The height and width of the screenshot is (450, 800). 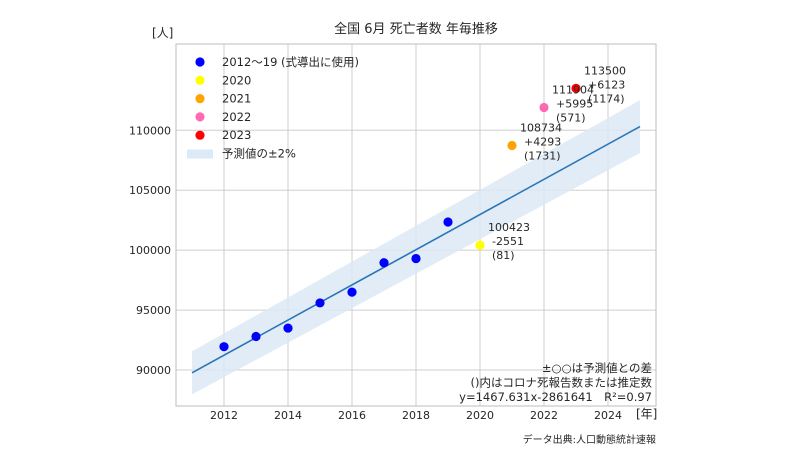 What do you see at coordinates (352, 415) in the screenshot?
I see `x-tick-label: 2016` at bounding box center [352, 415].